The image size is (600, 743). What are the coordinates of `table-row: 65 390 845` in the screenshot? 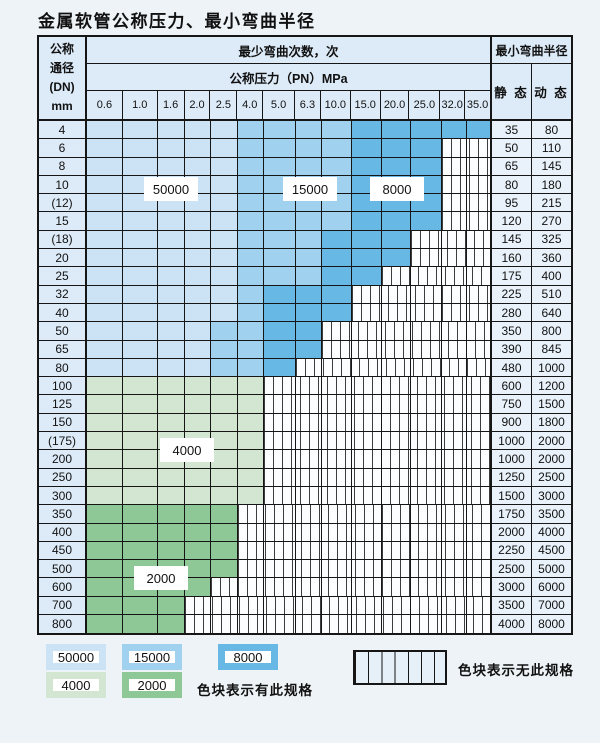 It's located at (305, 349).